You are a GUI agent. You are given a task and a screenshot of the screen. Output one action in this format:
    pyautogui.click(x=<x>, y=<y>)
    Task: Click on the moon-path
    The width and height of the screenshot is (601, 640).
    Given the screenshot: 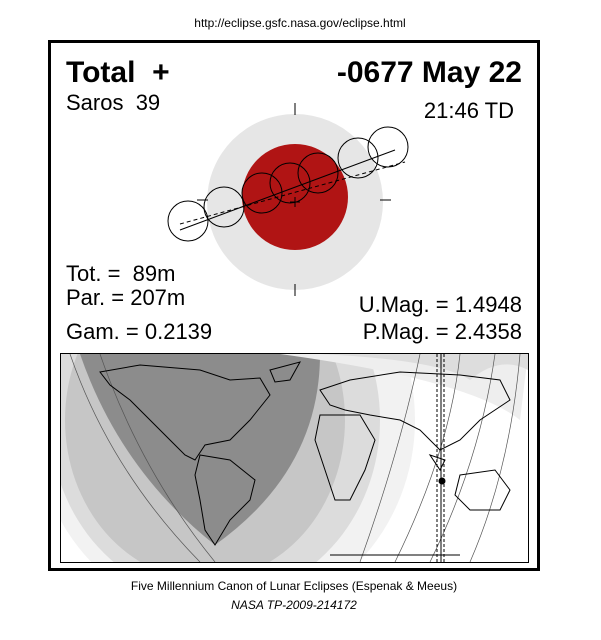 What is the action you would take?
    pyautogui.click(x=287, y=190)
    